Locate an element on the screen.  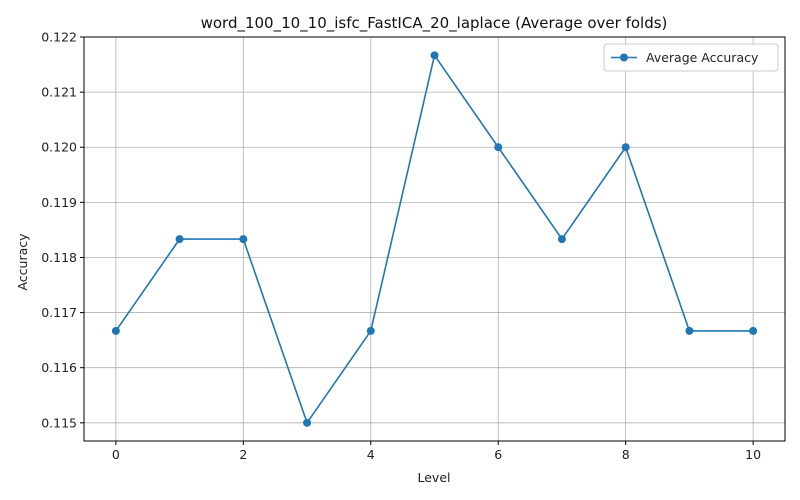
legend-entry-average-accuracy: Average Accuracy is located at coordinates (702, 57).